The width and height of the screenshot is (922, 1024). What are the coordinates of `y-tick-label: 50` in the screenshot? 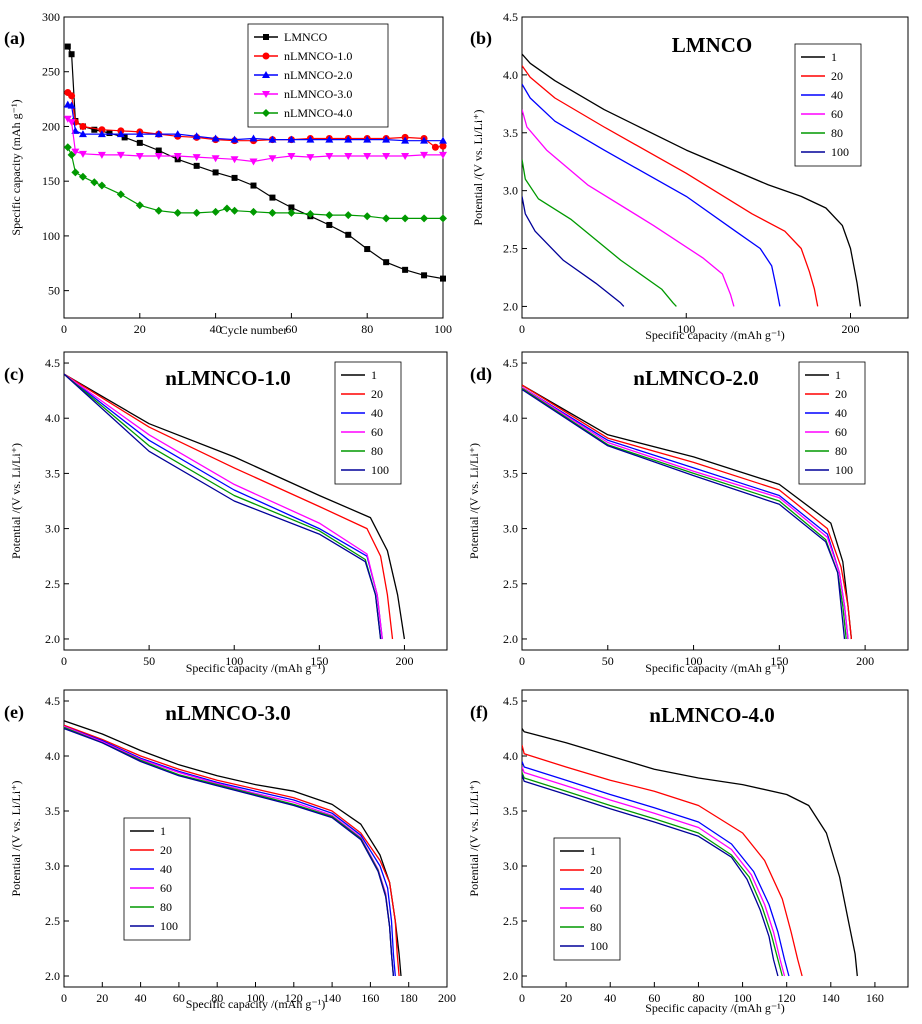 It's located at (54, 291).